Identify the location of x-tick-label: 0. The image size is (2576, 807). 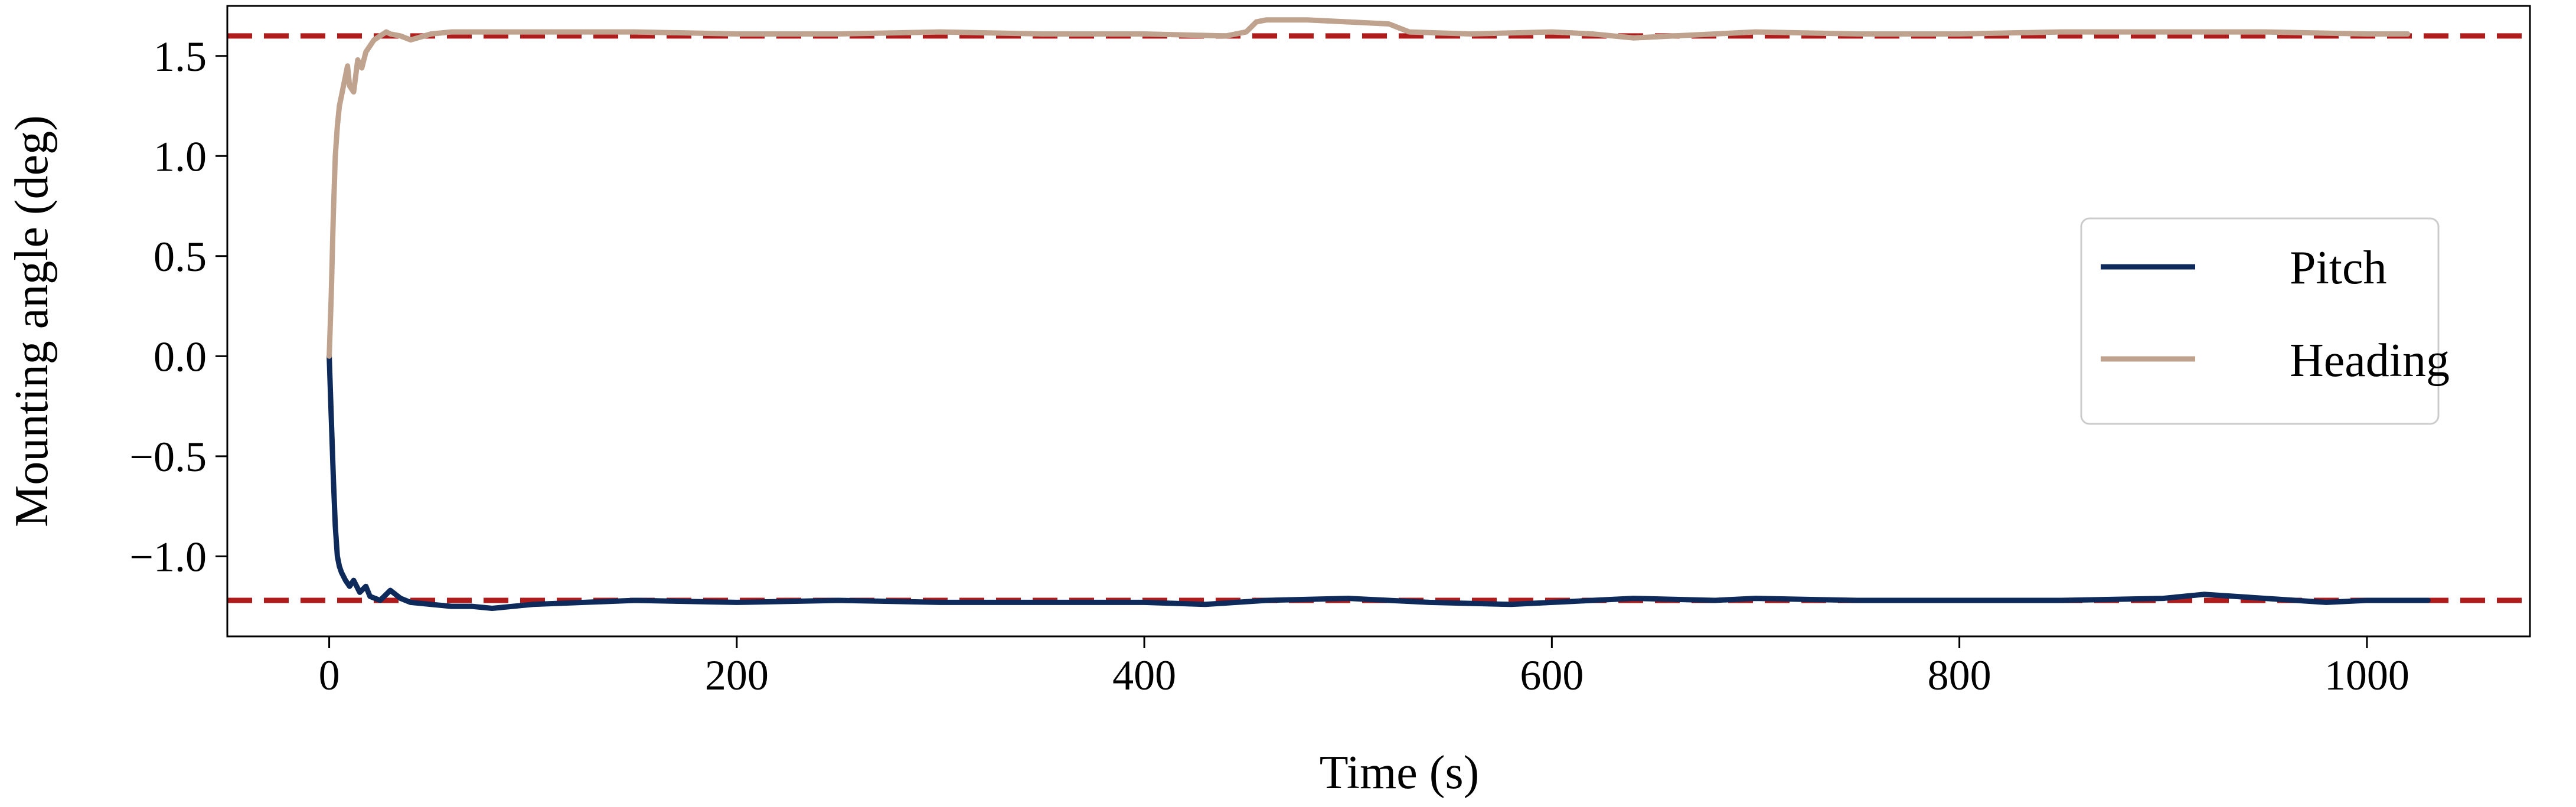
(329, 675).